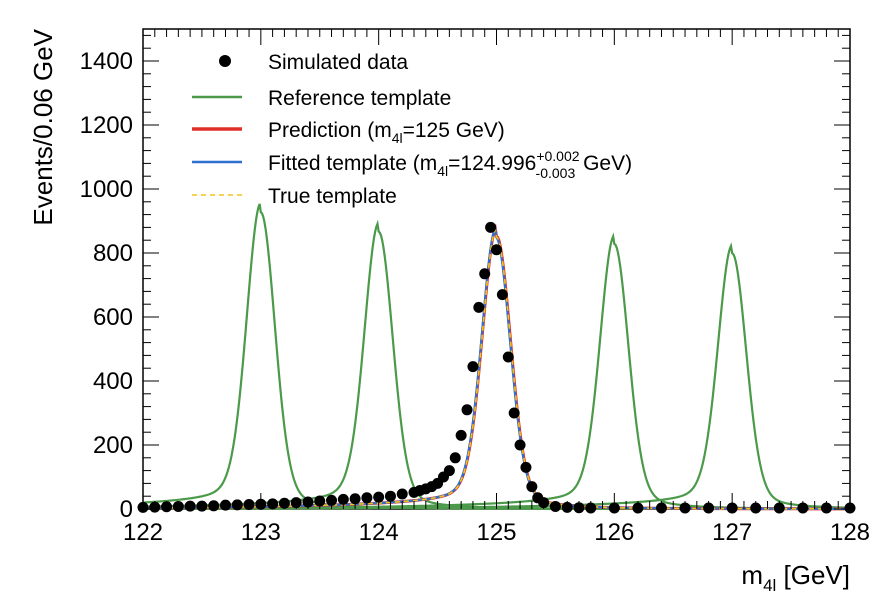 This screenshot has width=894, height=605. Describe the element at coordinates (143, 532) in the screenshot. I see `x-tick-label: 122` at that location.